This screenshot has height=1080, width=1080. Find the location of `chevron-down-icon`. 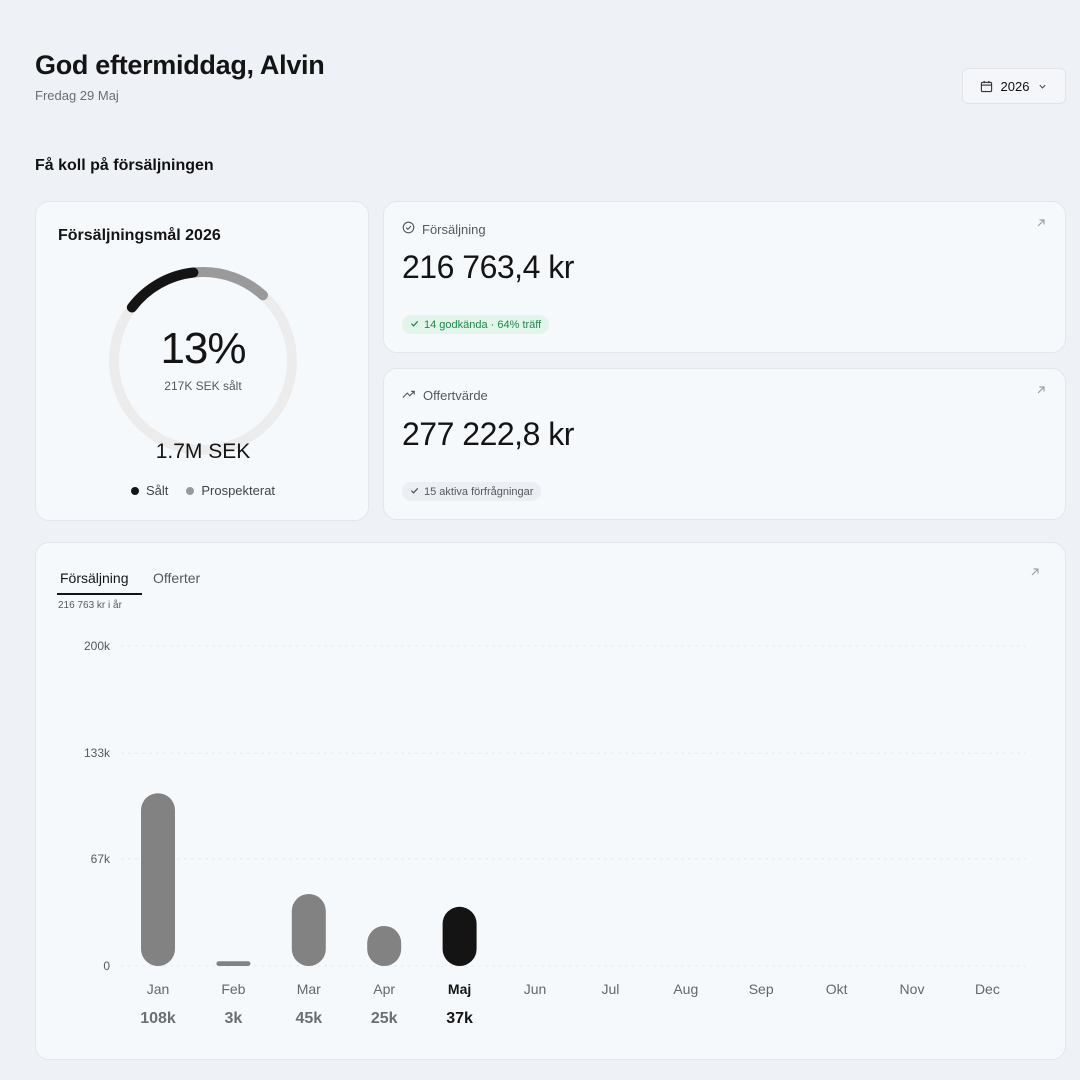

chevron-down-icon is located at coordinates (1042, 86).